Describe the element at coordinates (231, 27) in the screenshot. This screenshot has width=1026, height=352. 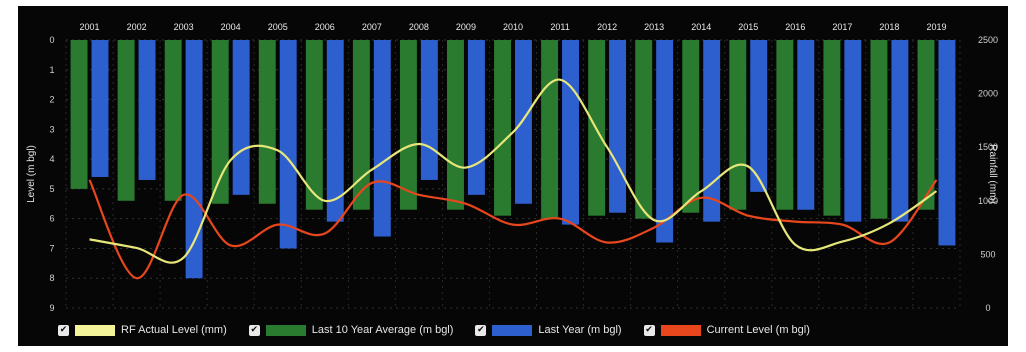
I see `x-tick-label: 2004` at that location.